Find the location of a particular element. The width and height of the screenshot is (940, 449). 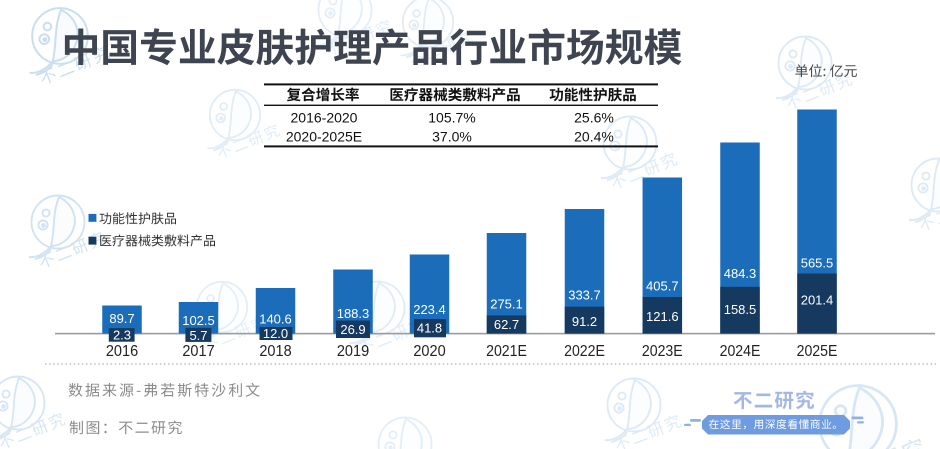

svg-text: 2021E is located at coordinates (506, 351).